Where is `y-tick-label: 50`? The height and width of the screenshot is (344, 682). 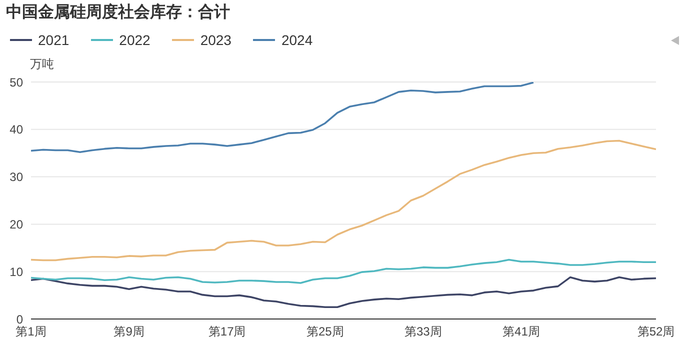
y-tick-label: 50 is located at coordinates (17, 82).